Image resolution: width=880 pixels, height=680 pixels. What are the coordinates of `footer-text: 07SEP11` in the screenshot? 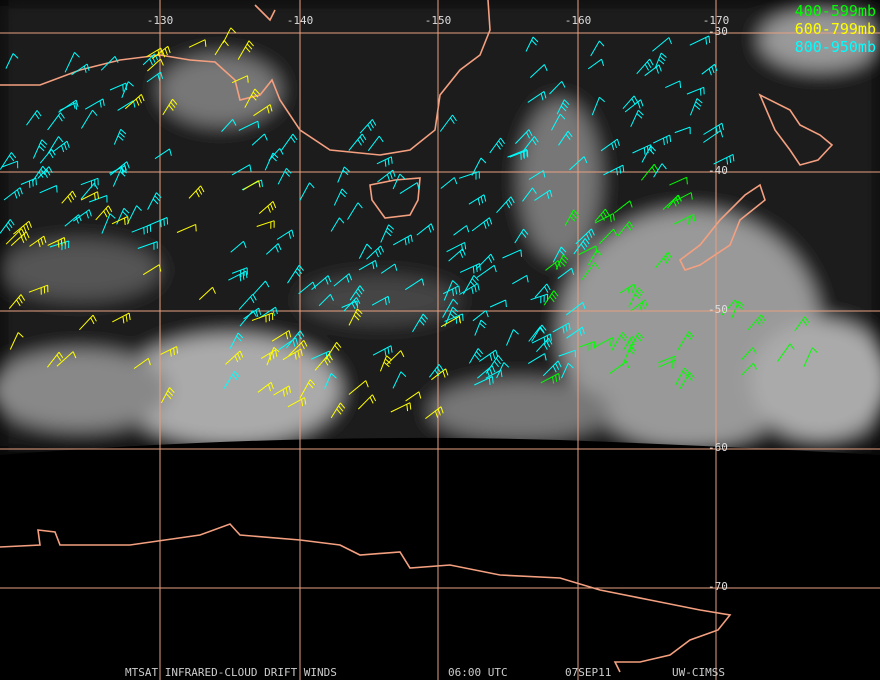 It's located at (588, 672).